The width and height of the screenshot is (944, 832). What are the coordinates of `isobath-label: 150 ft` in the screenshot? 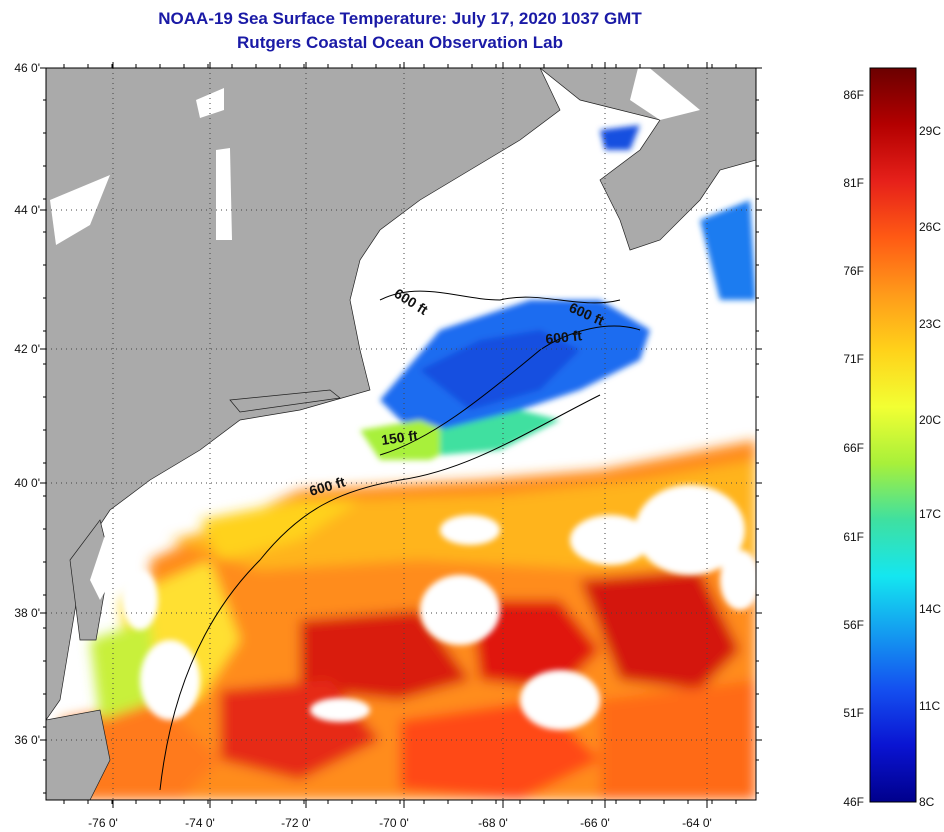 It's located at (399, 437).